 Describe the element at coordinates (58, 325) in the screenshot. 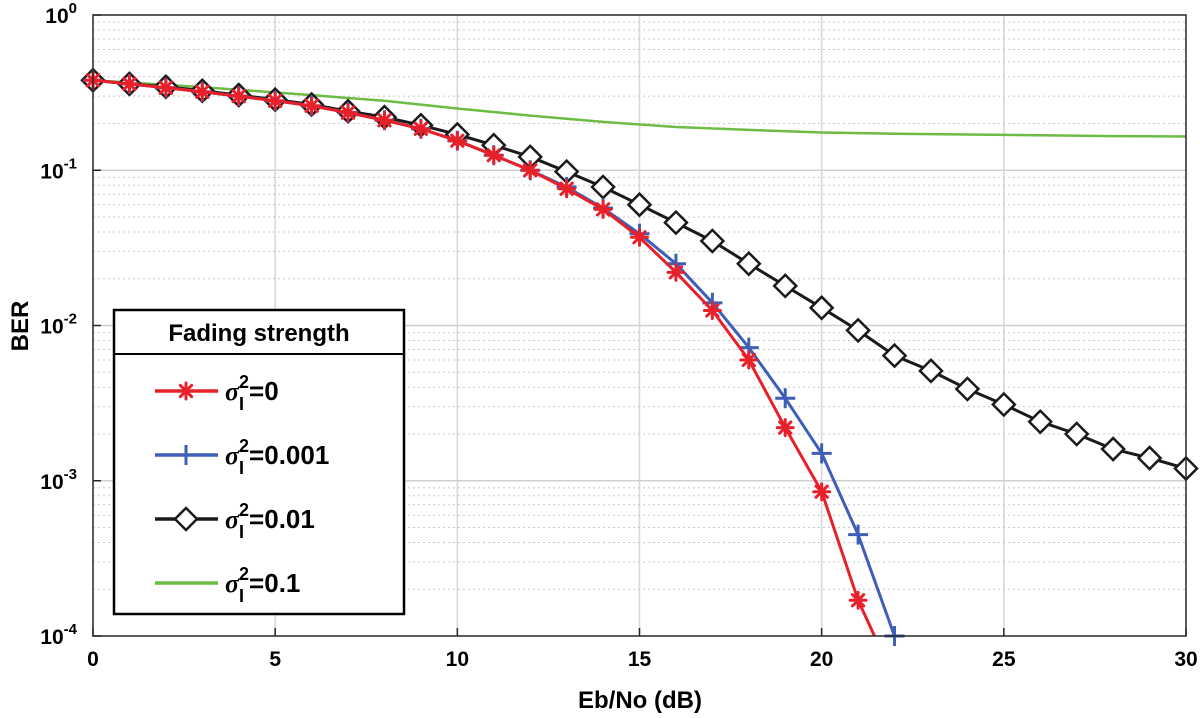

I see `y-tick-label: 10⁻²` at that location.